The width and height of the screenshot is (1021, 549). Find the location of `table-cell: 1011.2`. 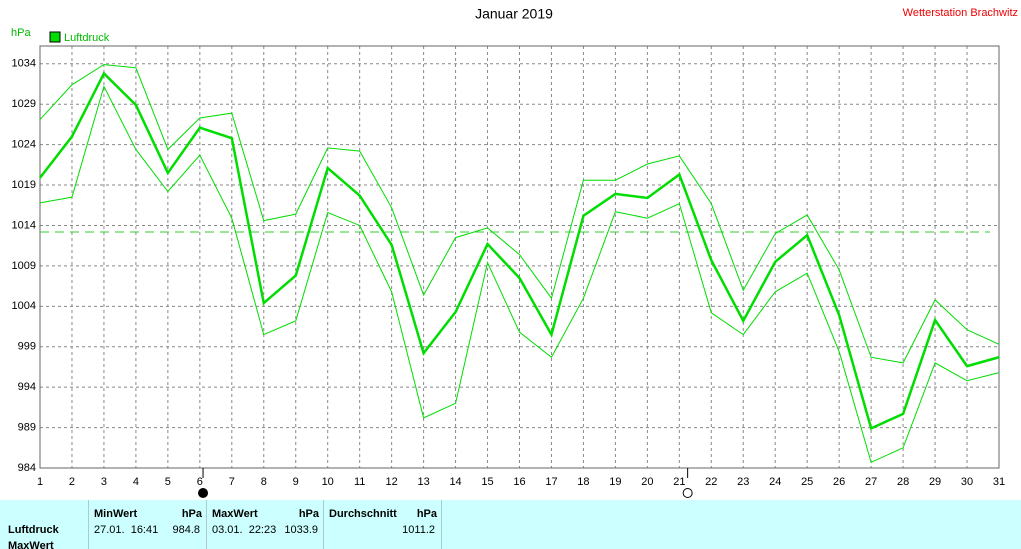

table-cell: 1011.2 is located at coordinates (418, 530).